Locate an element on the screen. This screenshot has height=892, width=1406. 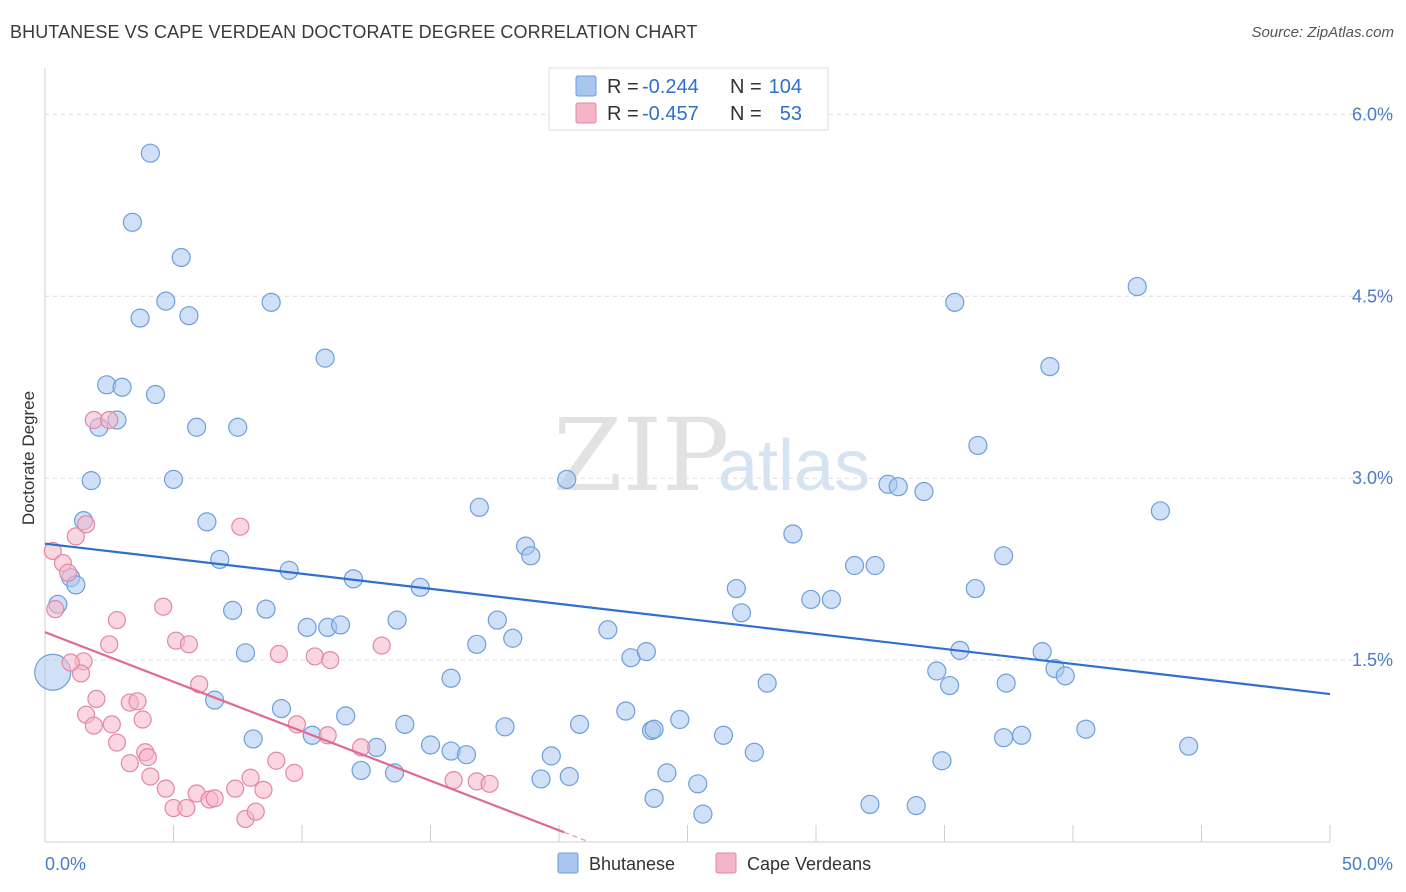
watermark: ZIP atlas is located at coordinates (711, 455).